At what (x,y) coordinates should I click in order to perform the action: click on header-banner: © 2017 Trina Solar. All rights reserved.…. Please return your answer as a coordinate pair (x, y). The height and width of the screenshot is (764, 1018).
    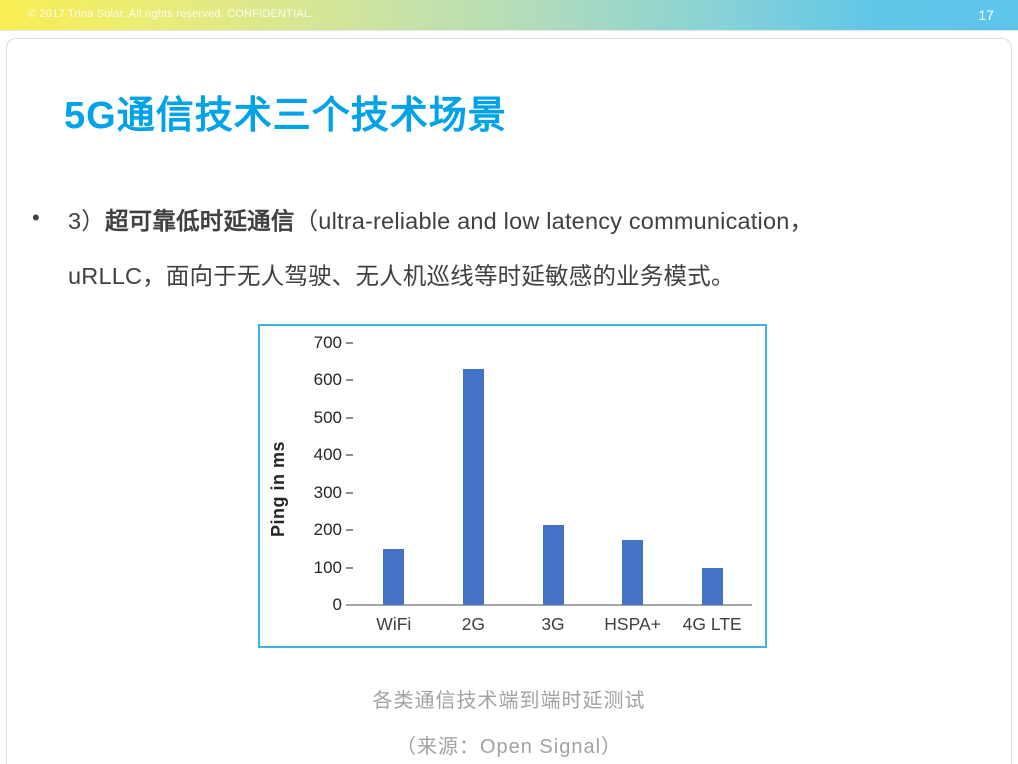
    Looking at the image, I should click on (509, 15).